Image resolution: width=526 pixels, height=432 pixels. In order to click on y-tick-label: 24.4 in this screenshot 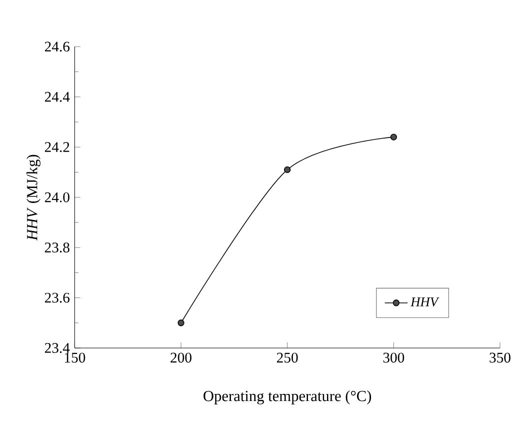, I will do `click(57, 97)`.